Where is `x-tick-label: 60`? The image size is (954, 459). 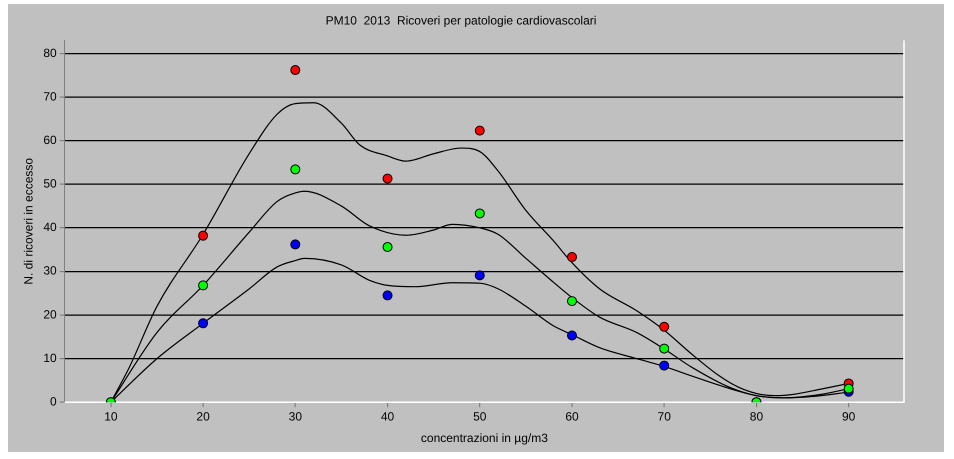 x-tick-label: 60 is located at coordinates (572, 417).